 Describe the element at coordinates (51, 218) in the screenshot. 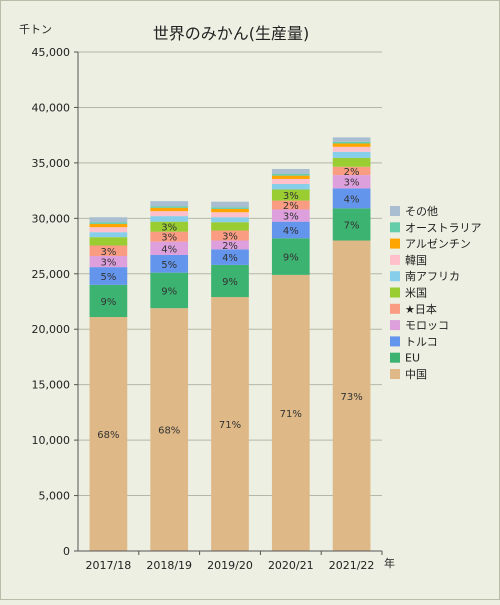

I see `y-tick-label: 30,000` at that location.